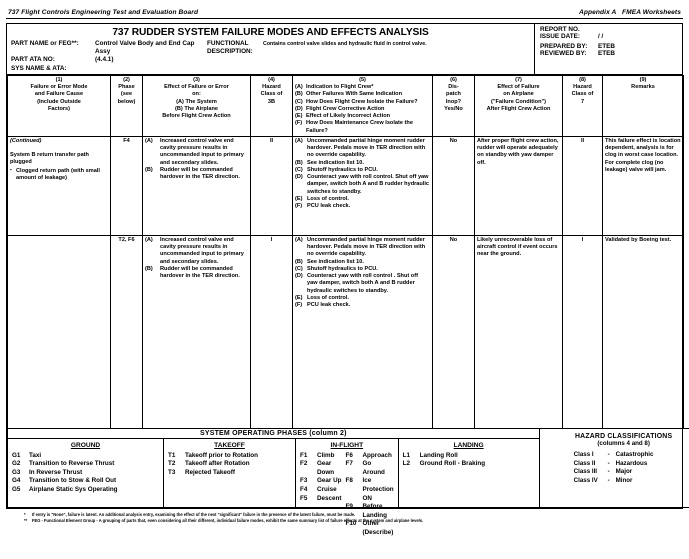 This screenshot has width=689, height=559. Describe the element at coordinates (518, 87) in the screenshot. I see `col-7-line-1: Effect of Failure` at that location.